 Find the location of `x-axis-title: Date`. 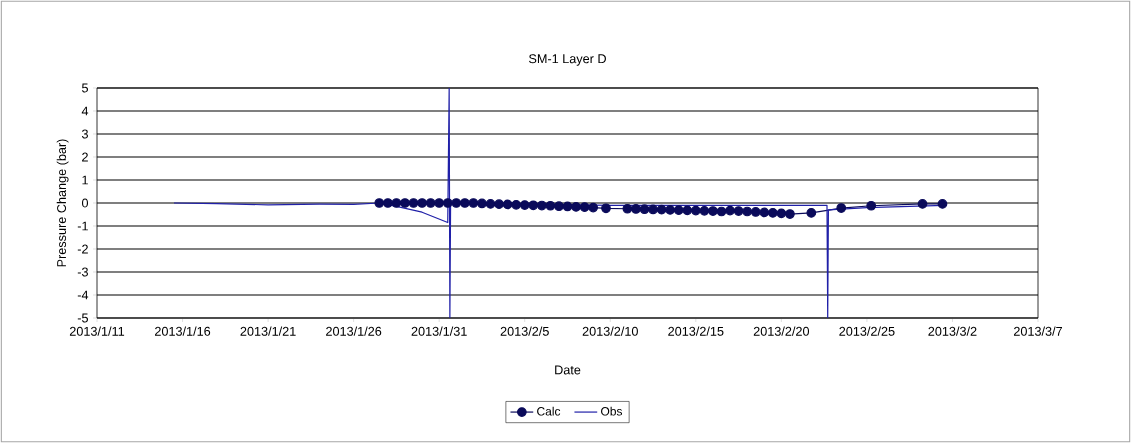

x-axis-title: Date is located at coordinates (568, 370).